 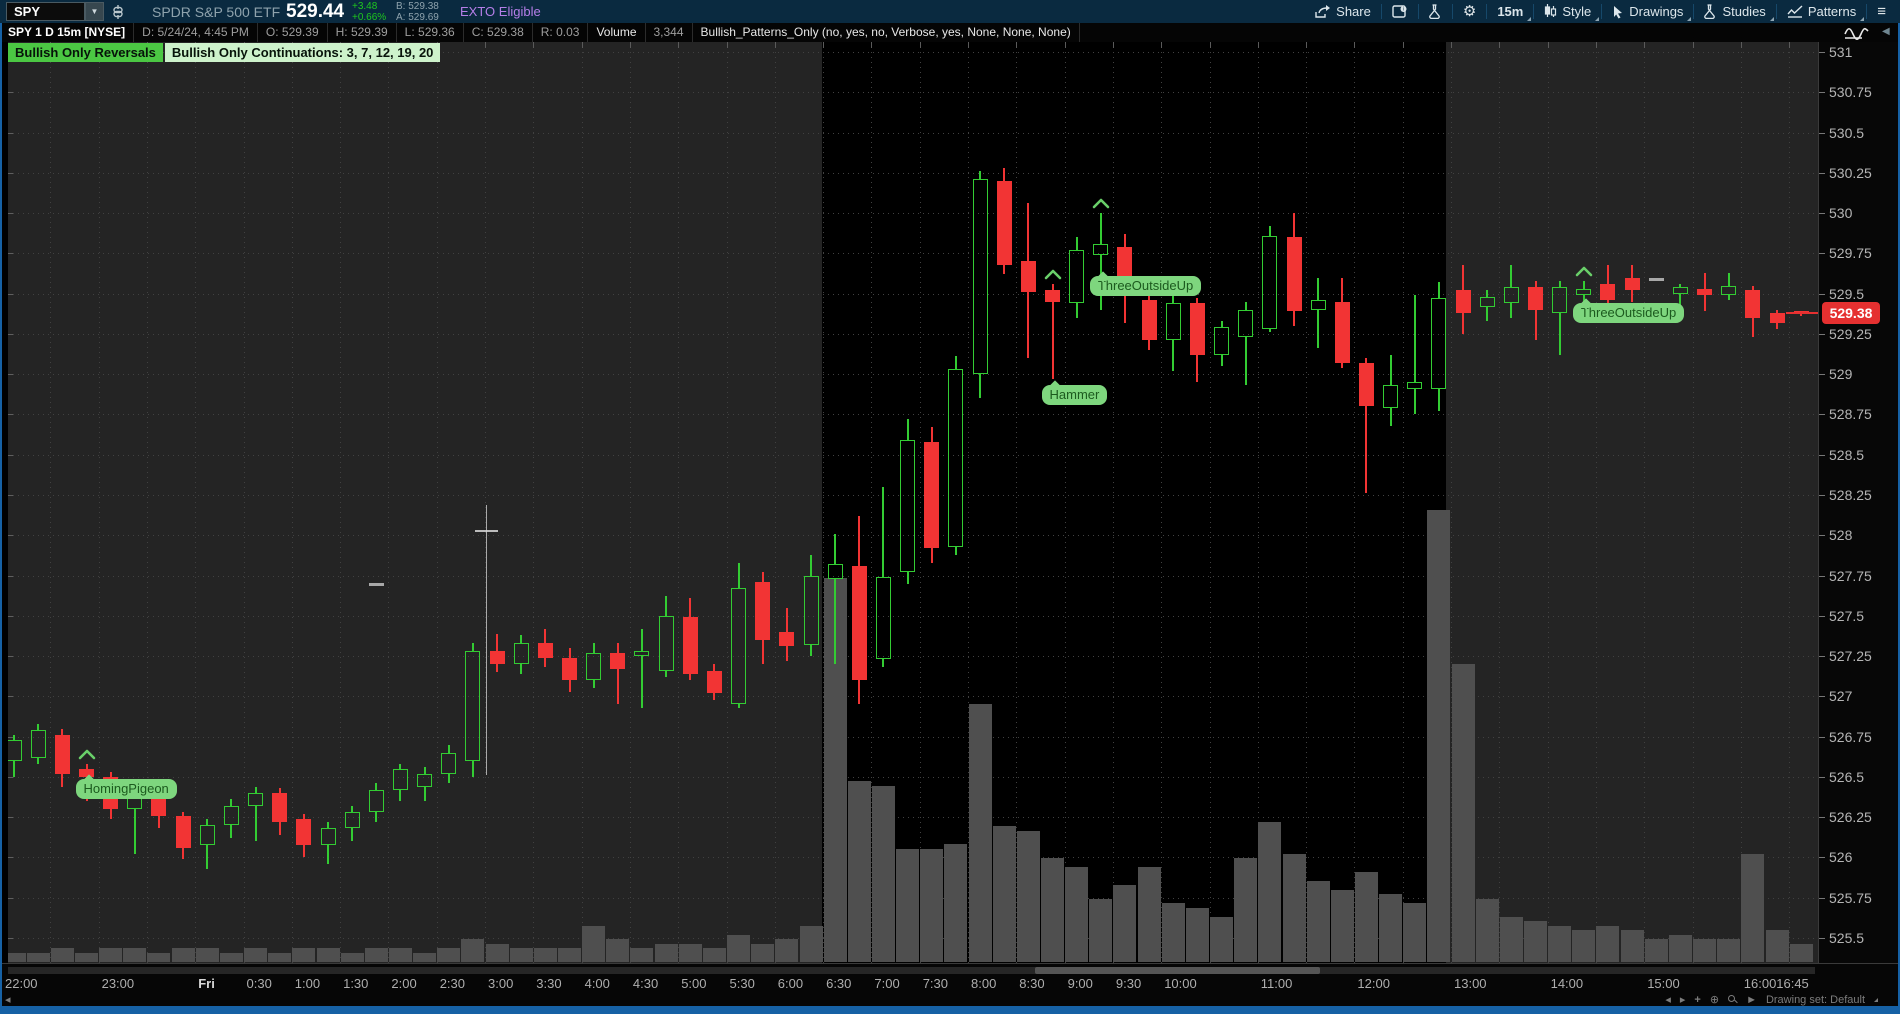 I want to click on analyze-button, so click(x=1435, y=11).